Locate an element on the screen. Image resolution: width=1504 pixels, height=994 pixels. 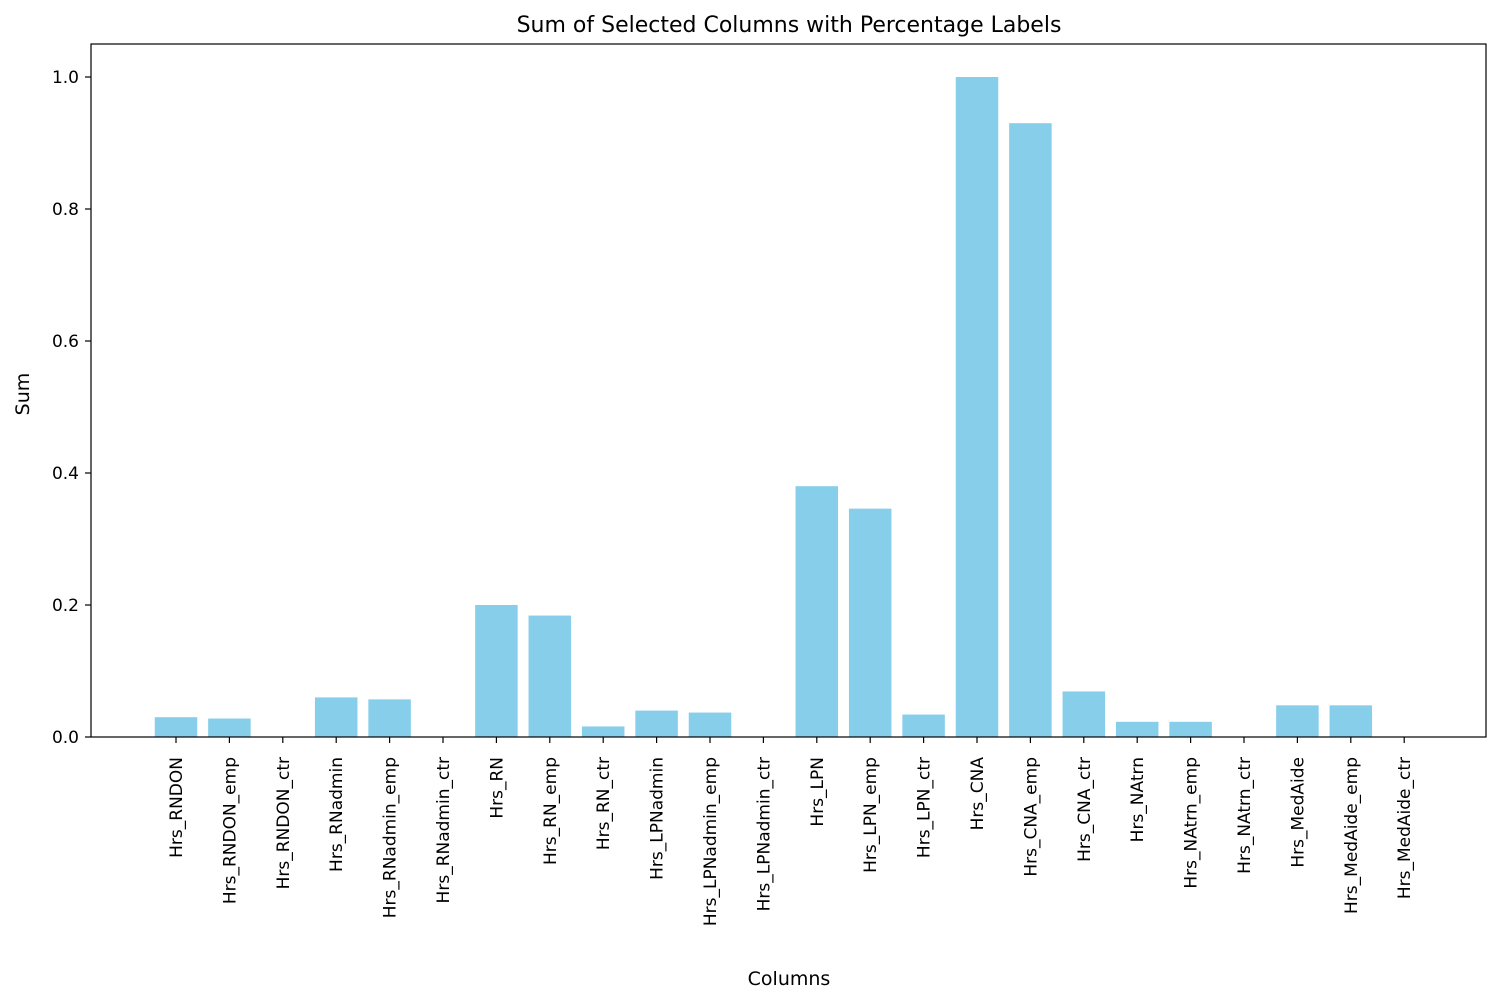
x-tick-label: Hrs_NAtrn is located at coordinates (1138, 799).